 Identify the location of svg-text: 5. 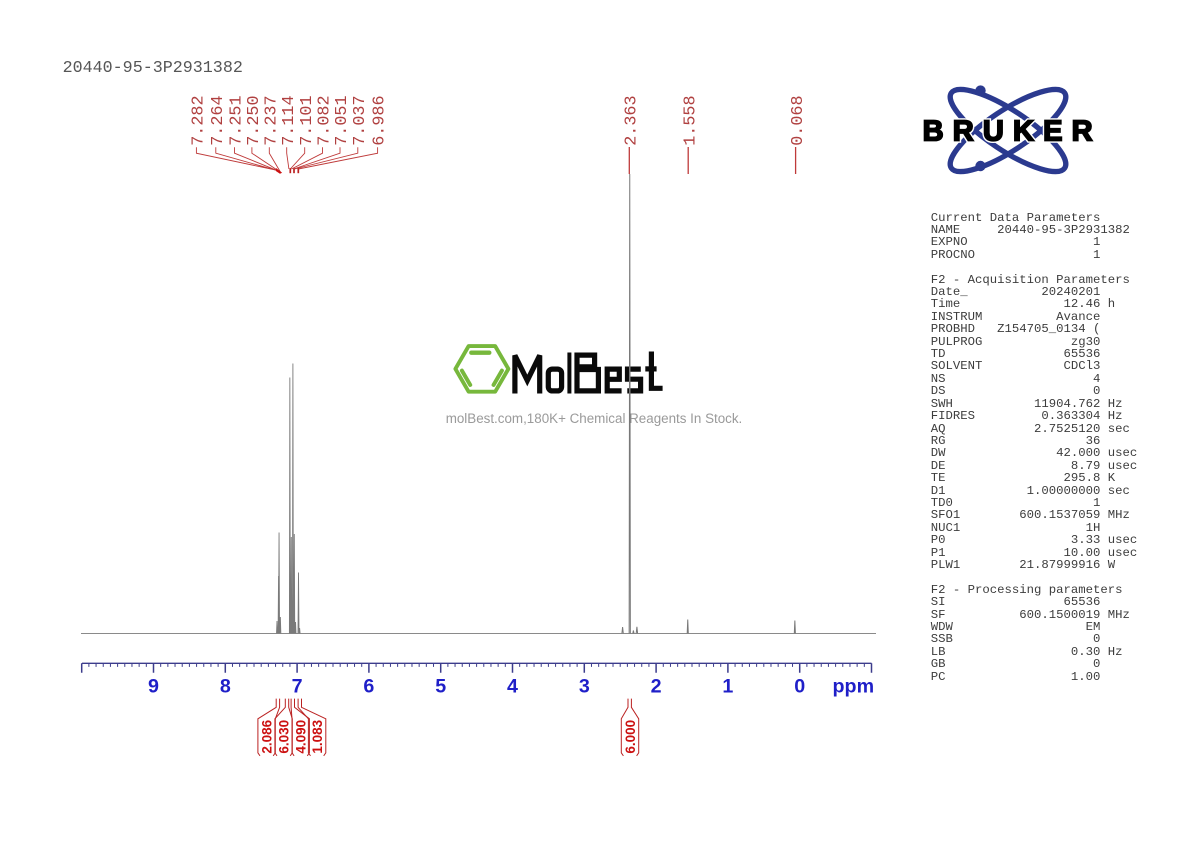
(440, 687).